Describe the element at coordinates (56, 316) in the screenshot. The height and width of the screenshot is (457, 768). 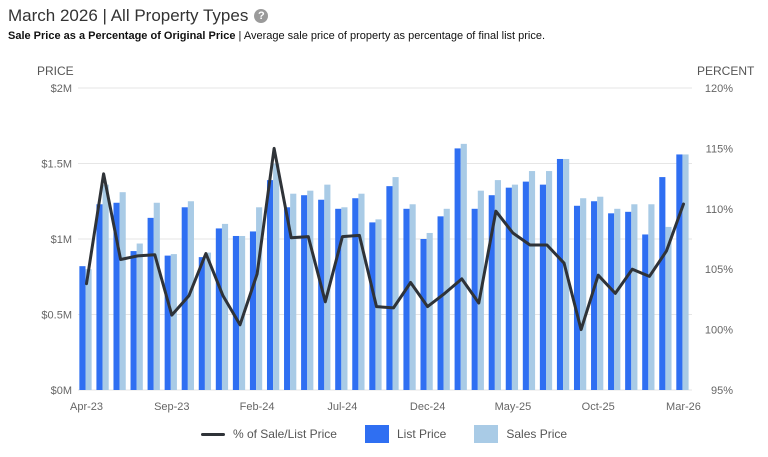
I see `left-tick-label: $0.5M` at that location.